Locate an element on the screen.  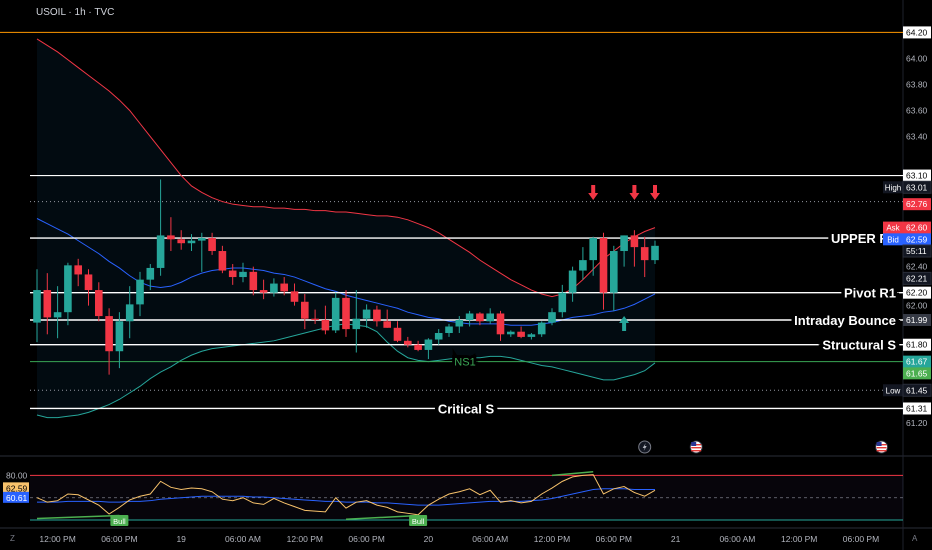
corner-left-label: Z is located at coordinates (12, 538).